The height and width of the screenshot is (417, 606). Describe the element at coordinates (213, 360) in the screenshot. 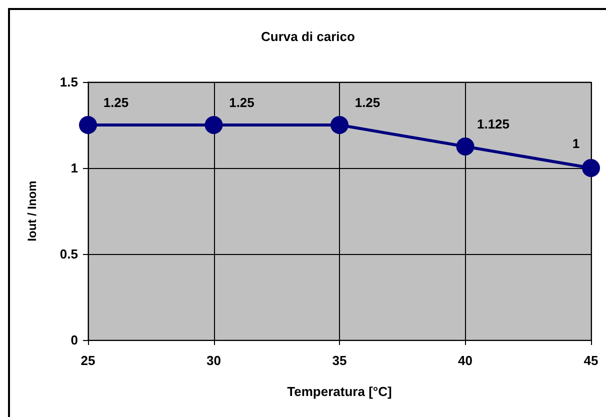

I see `x-tick-label: 30` at that location.